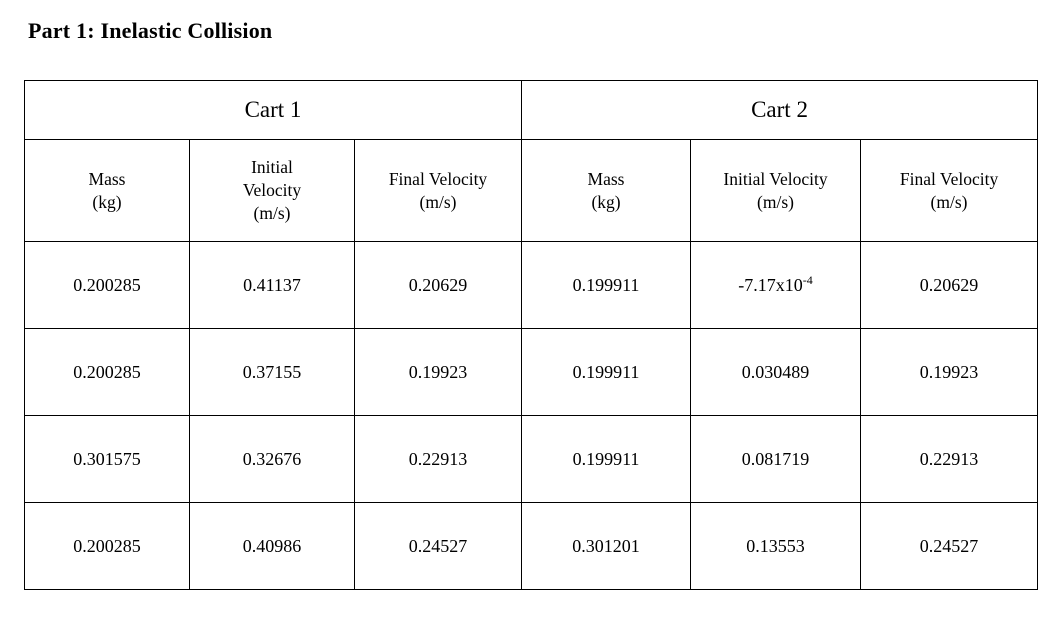 The height and width of the screenshot is (630, 1062). Describe the element at coordinates (775, 178) in the screenshot. I see `column-header-line: Initial Velocity` at that location.